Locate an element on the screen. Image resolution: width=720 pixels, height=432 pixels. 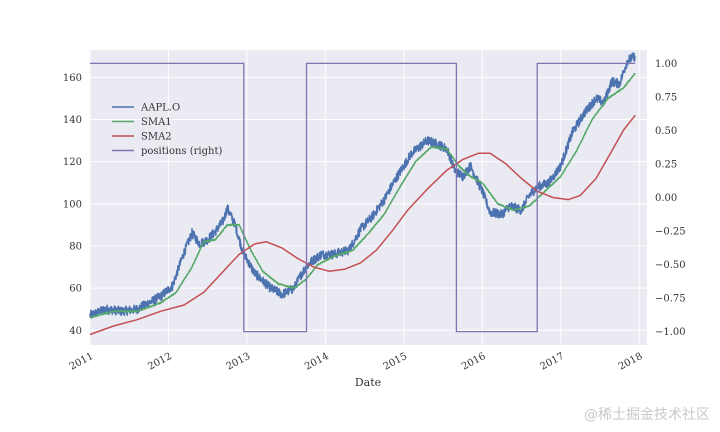
y-left-tick-label: 40 is located at coordinates (75, 331).